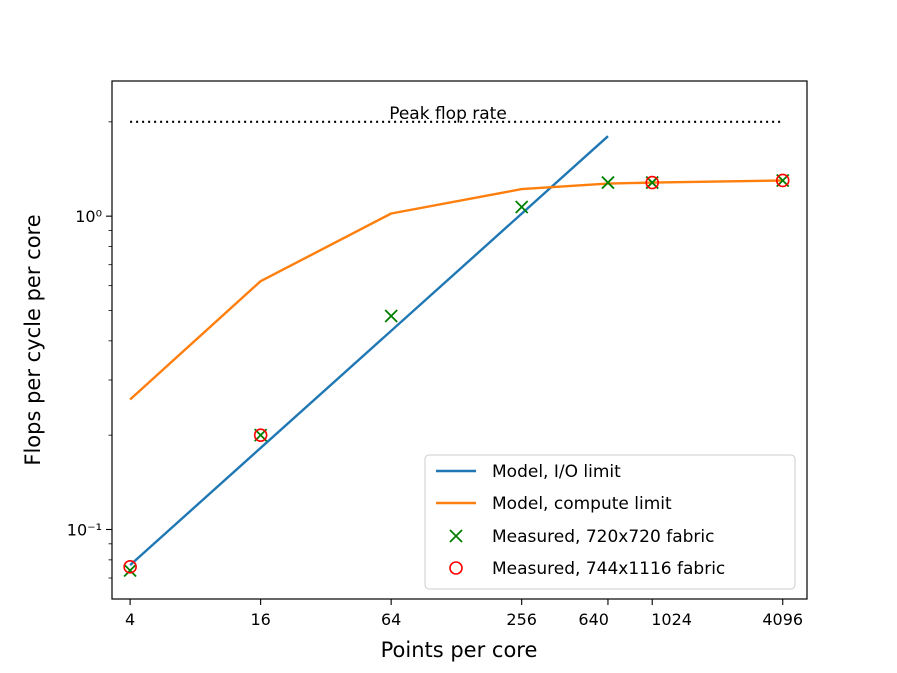  What do you see at coordinates (130, 619) in the screenshot?
I see `x-tick-label: 4` at bounding box center [130, 619].